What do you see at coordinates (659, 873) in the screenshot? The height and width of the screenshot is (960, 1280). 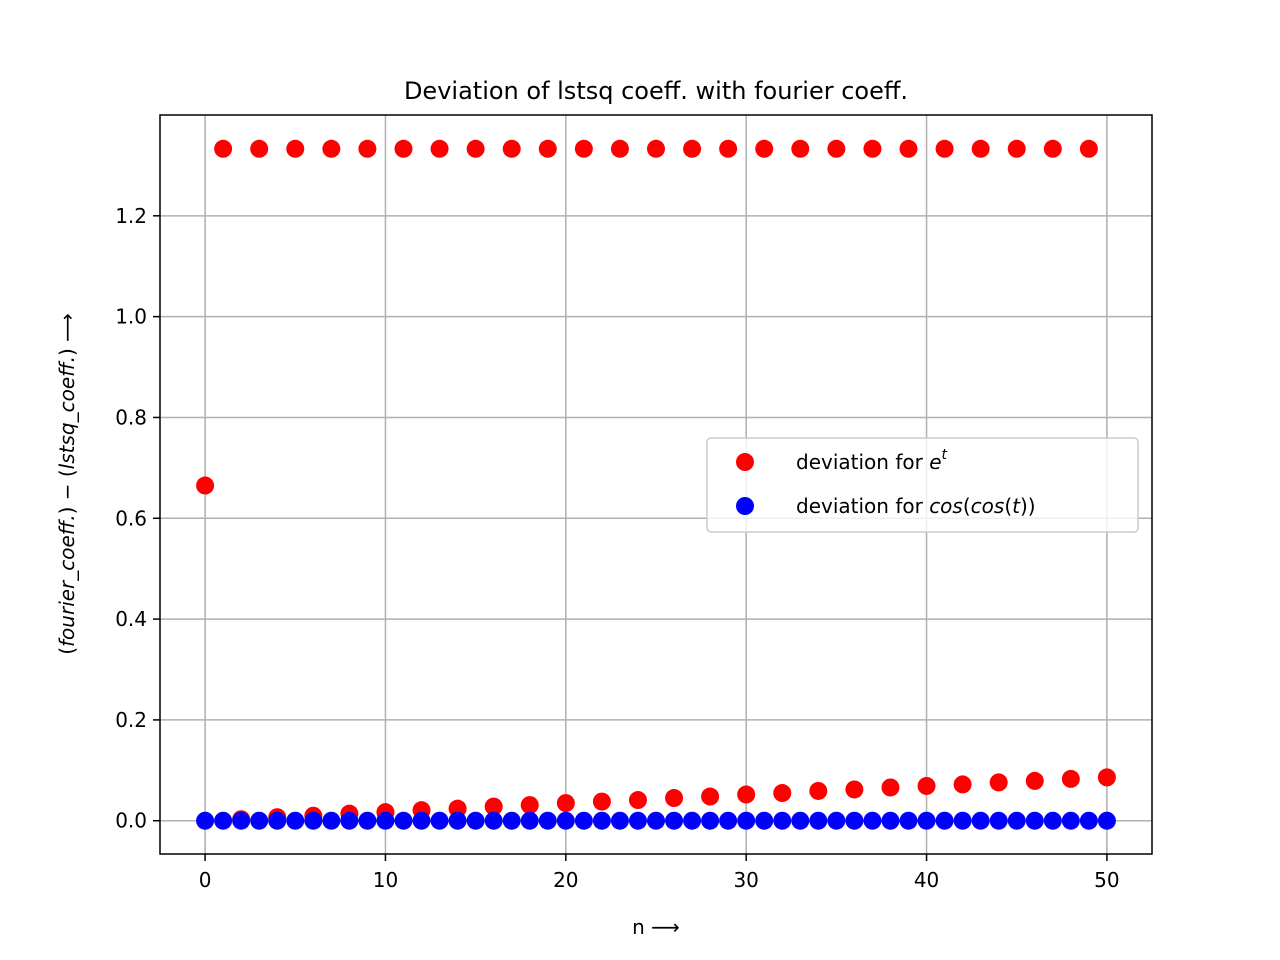 I see `x-axis-ticks: 0 10 20 30 40 50` at bounding box center [659, 873].